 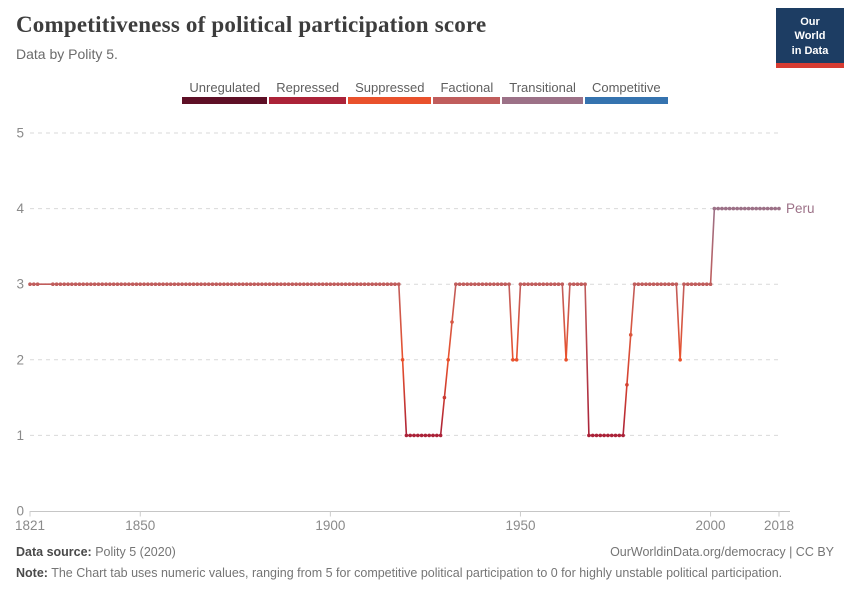 I want to click on legend-item-competitive: Competitive, so click(x=626, y=92).